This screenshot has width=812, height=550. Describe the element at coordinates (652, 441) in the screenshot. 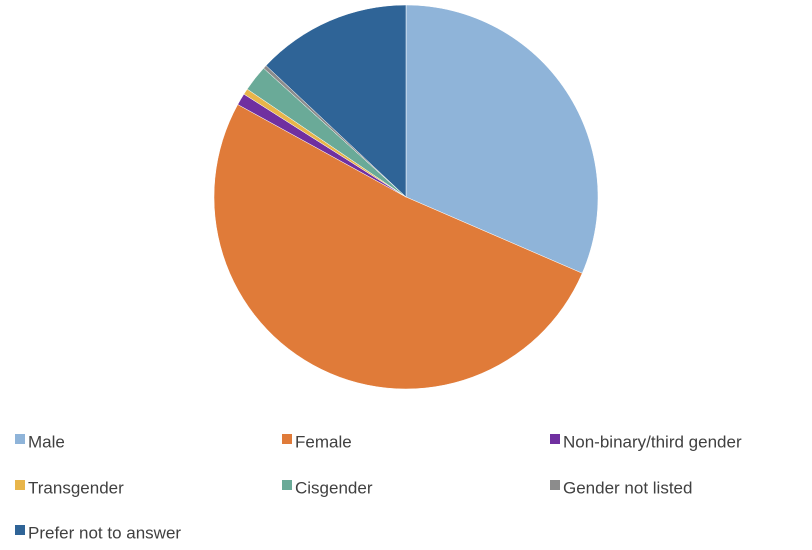

I see `legend-label: Non-binary/third gender` at that location.